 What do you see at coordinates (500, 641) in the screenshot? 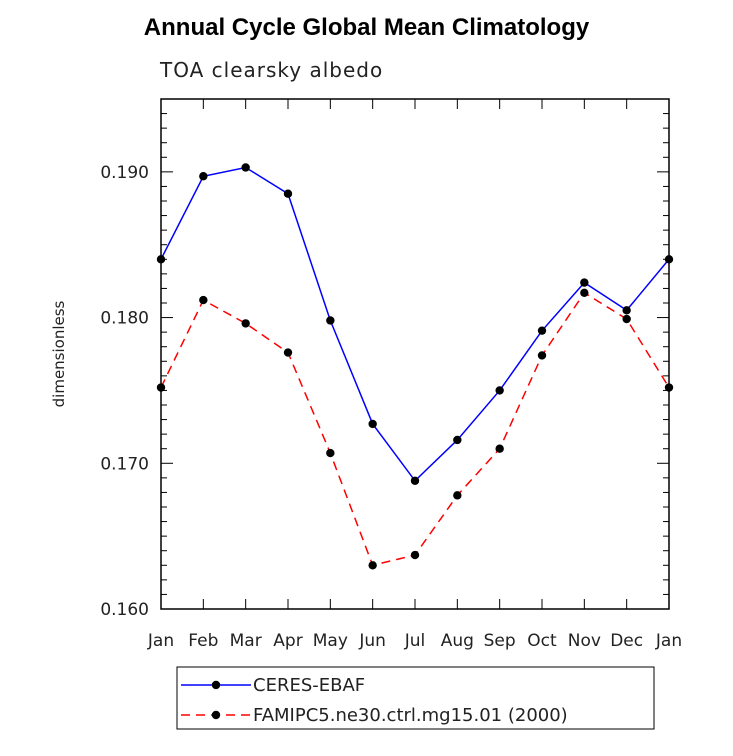
I see `x-tick-label: Sep` at bounding box center [500, 641].